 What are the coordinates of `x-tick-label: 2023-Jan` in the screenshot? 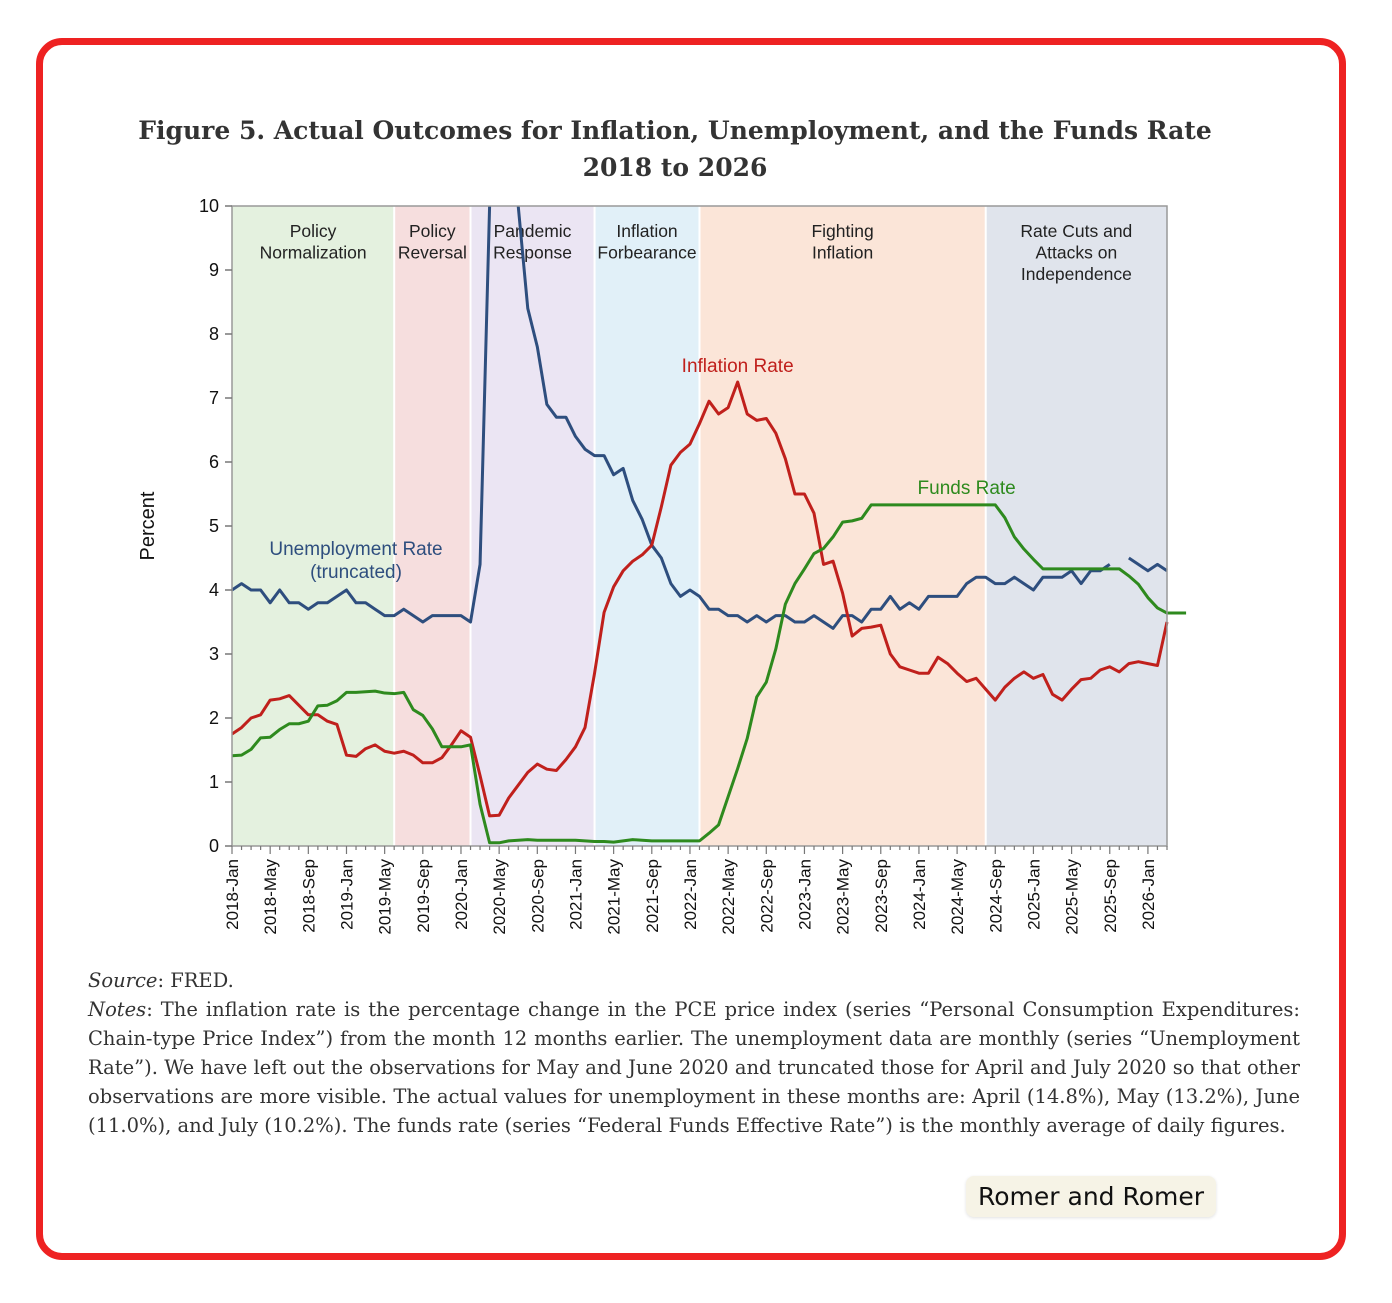 It's located at (804, 894).